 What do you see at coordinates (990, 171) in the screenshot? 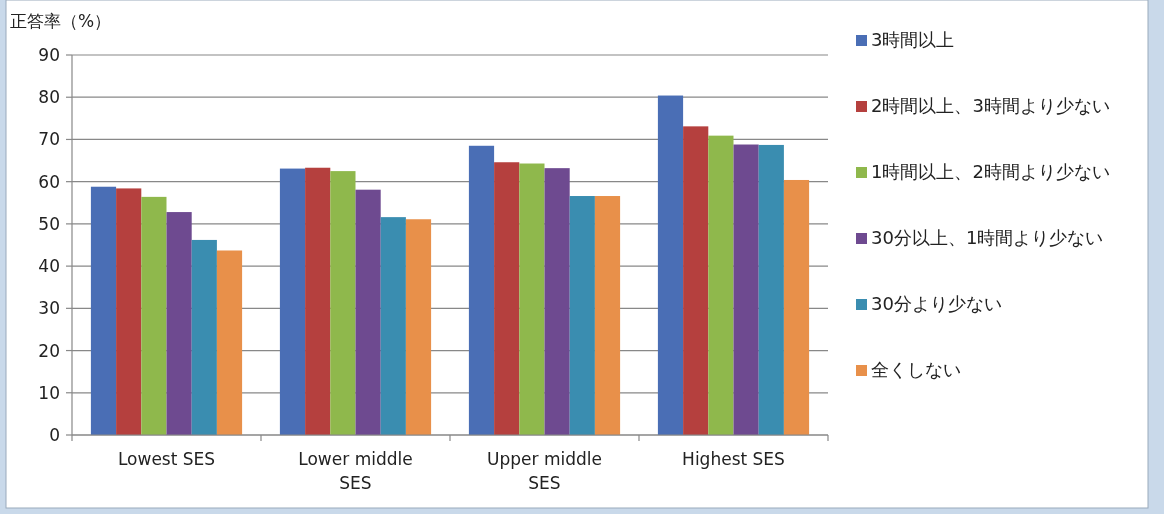
I see `legend-label: 1時間以上、2時間より少ない` at bounding box center [990, 171].